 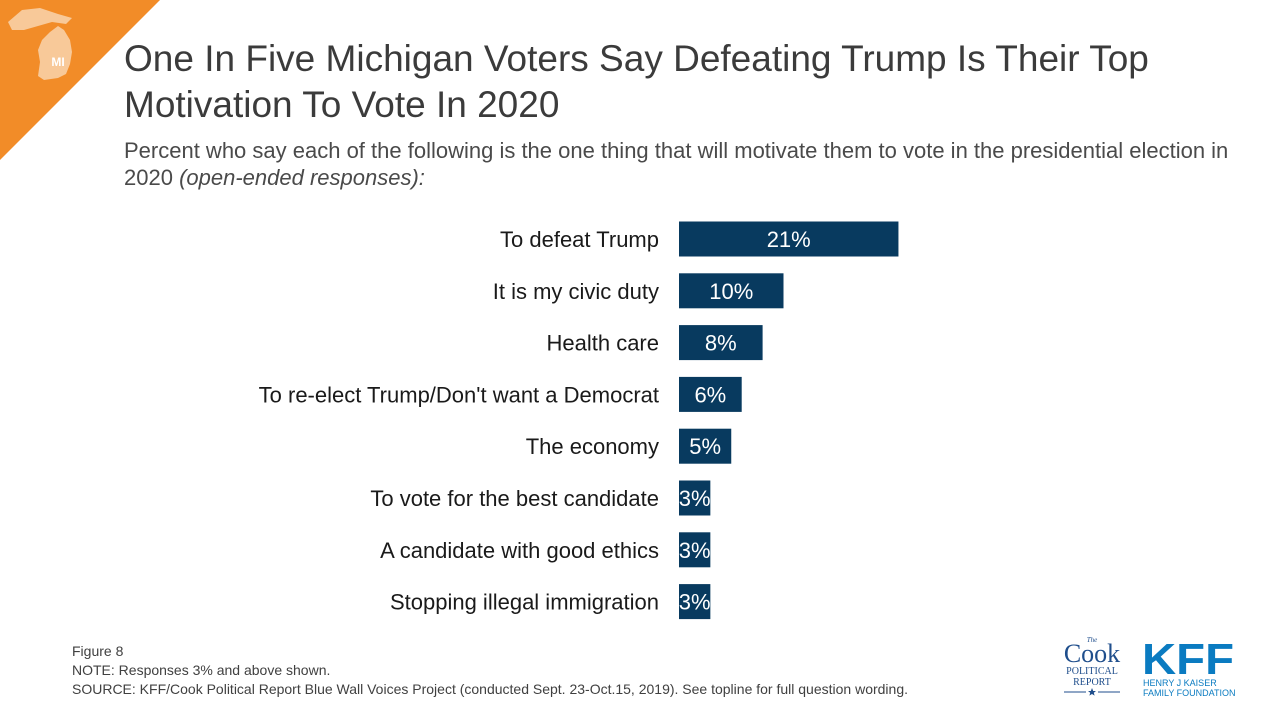 I want to click on cook-logo-line1: POLITICAL, so click(x=1092, y=671).